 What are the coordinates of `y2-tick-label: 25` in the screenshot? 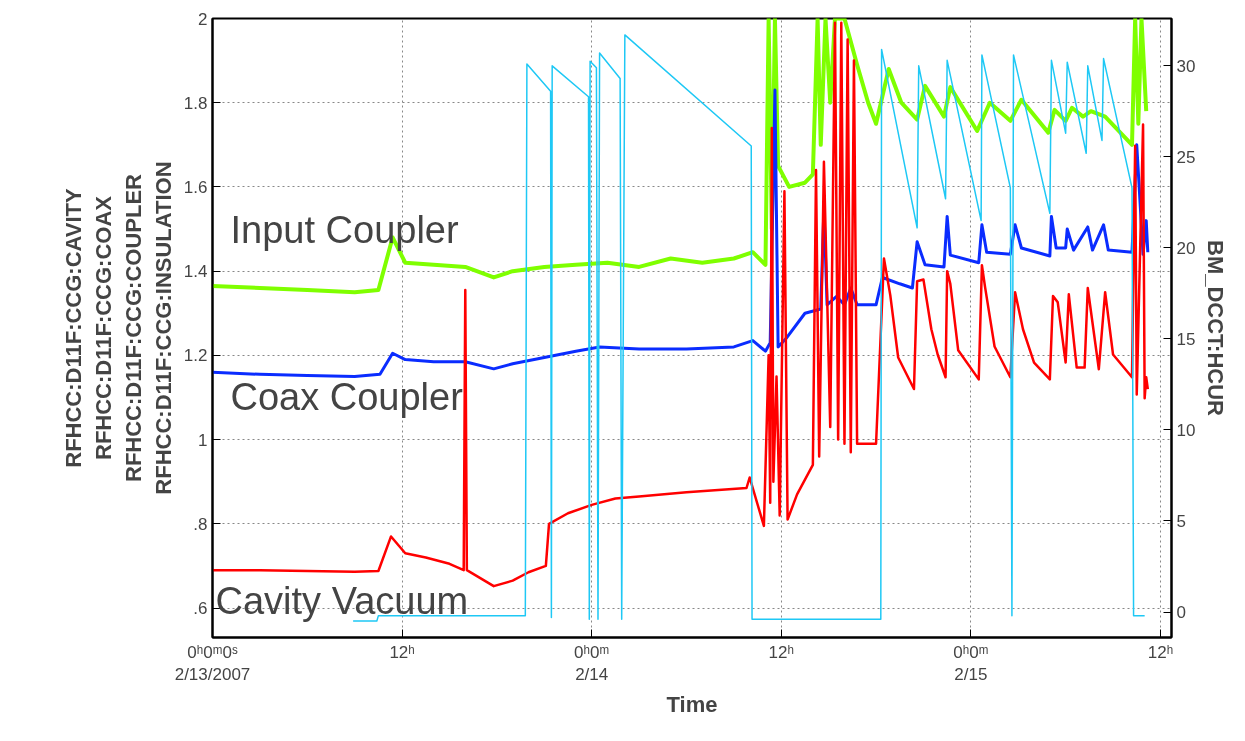 It's located at (1186, 157).